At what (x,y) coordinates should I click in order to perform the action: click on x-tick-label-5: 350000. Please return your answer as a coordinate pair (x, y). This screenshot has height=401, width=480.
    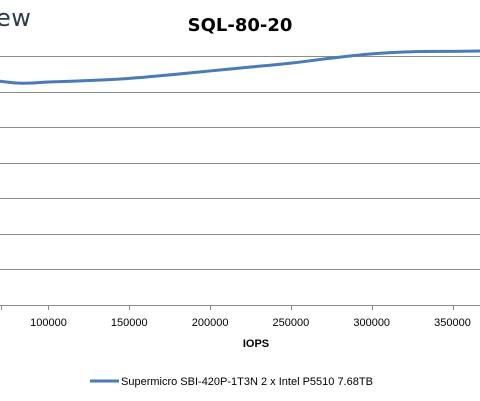
    Looking at the image, I should click on (452, 323).